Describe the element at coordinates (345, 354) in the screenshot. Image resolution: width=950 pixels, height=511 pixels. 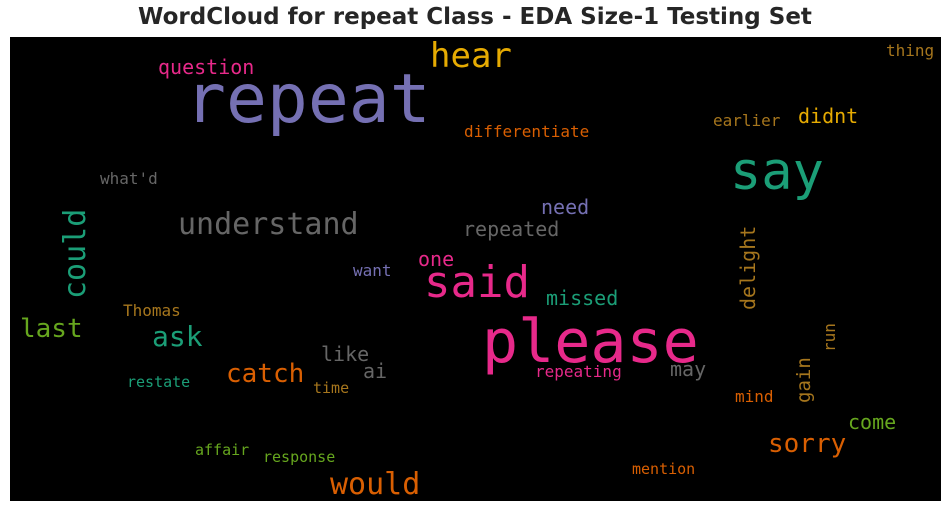
I see `word-like: like` at that location.